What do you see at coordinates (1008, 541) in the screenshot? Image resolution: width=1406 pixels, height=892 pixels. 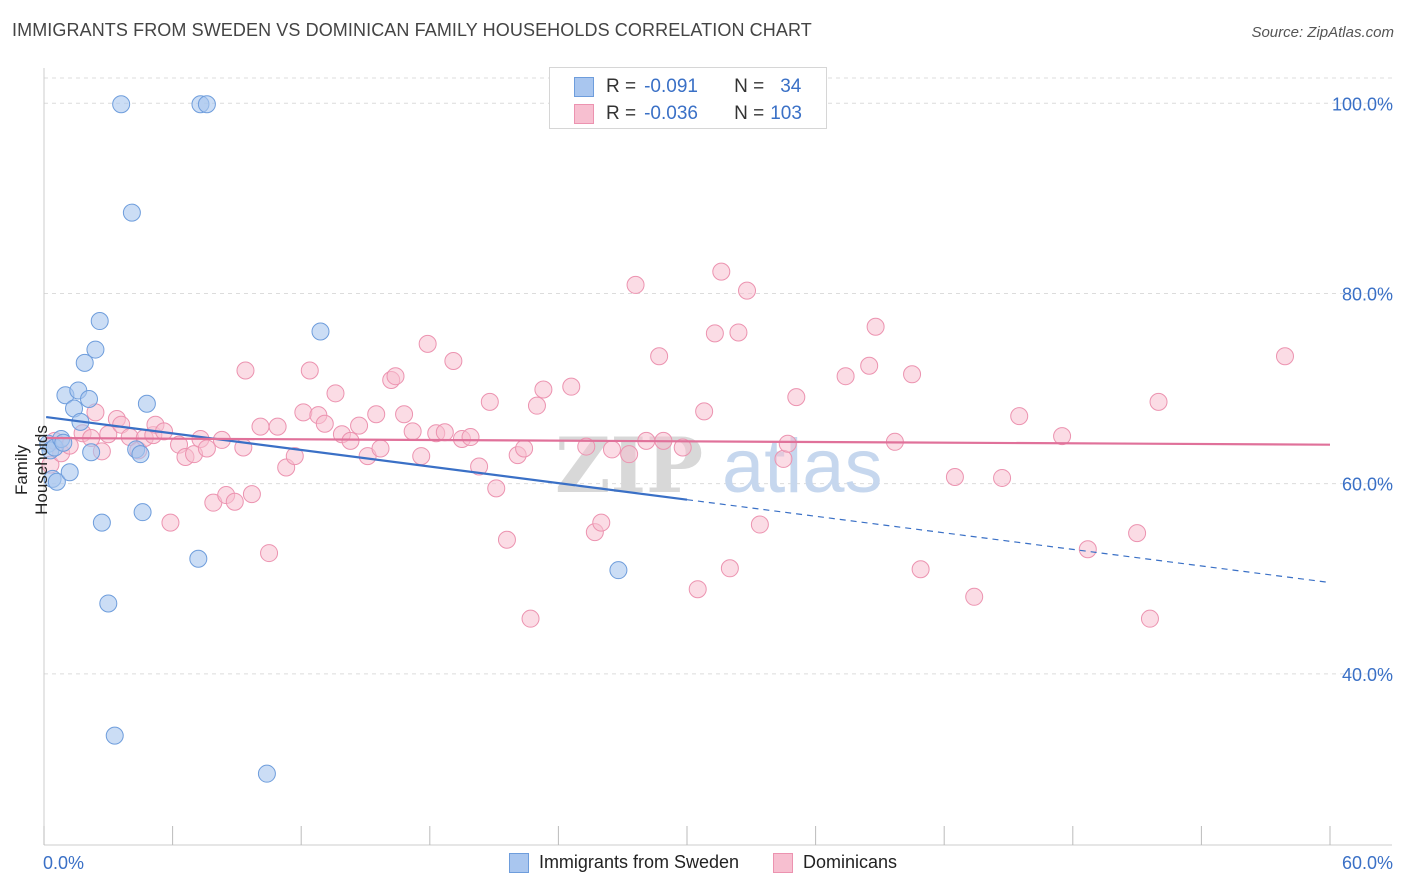 I see `sweden-trend-extension` at bounding box center [1008, 541].